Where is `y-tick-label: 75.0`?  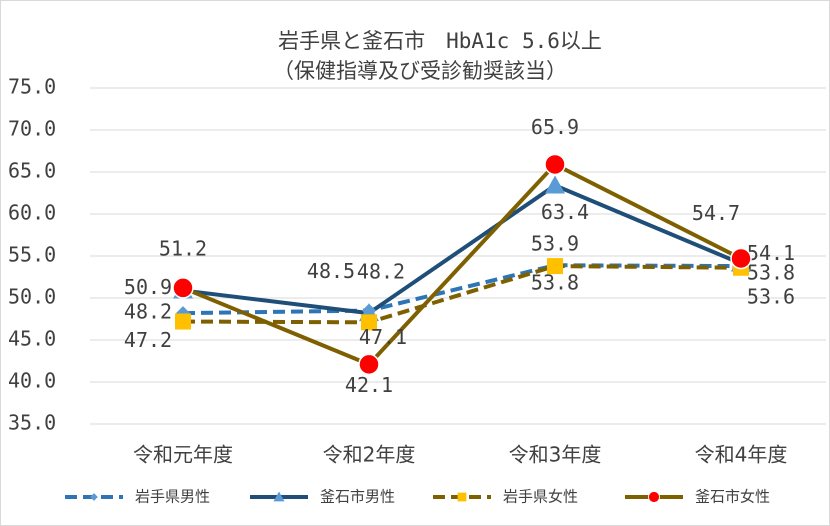
y-tick-label: 75.0 is located at coordinates (32, 87).